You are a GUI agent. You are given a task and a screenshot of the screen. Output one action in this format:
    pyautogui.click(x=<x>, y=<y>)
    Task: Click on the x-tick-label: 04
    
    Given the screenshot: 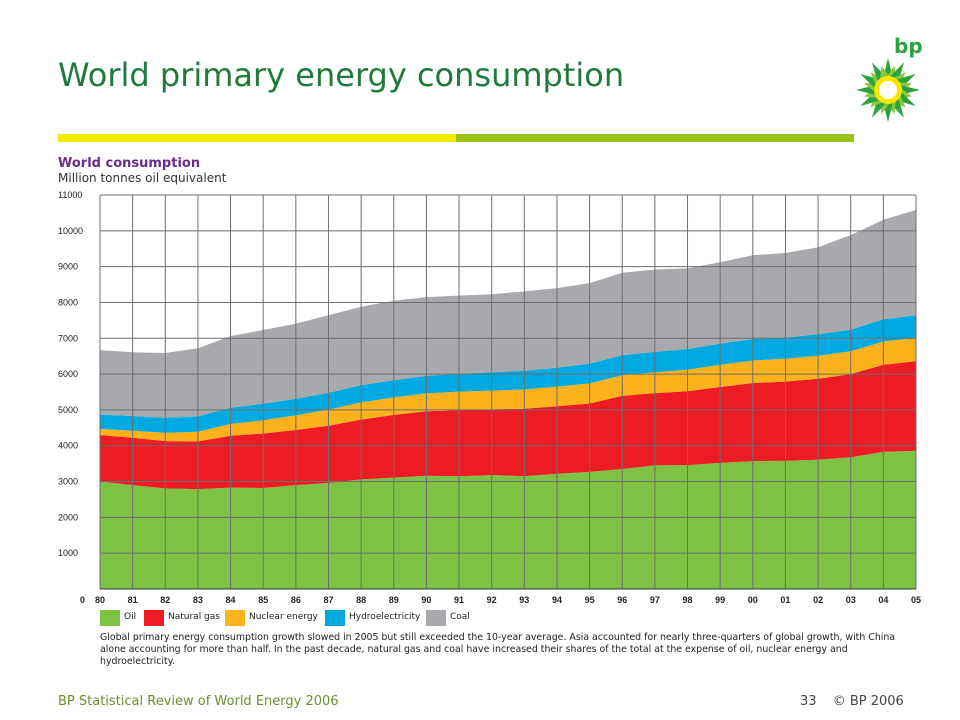 What is the action you would take?
    pyautogui.click(x=883, y=600)
    